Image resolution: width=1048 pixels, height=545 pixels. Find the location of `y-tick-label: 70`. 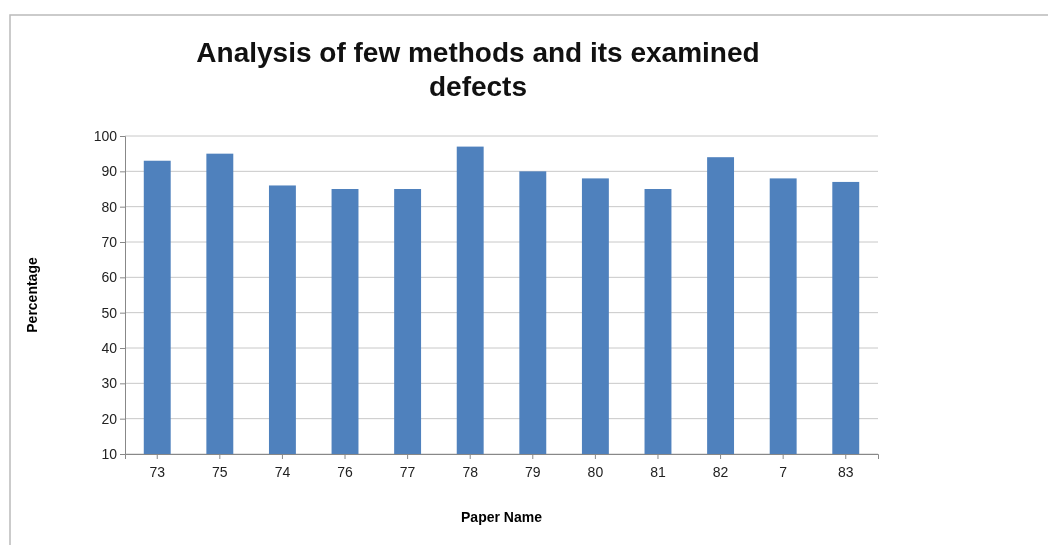

y-tick-label: 70 is located at coordinates (109, 241).